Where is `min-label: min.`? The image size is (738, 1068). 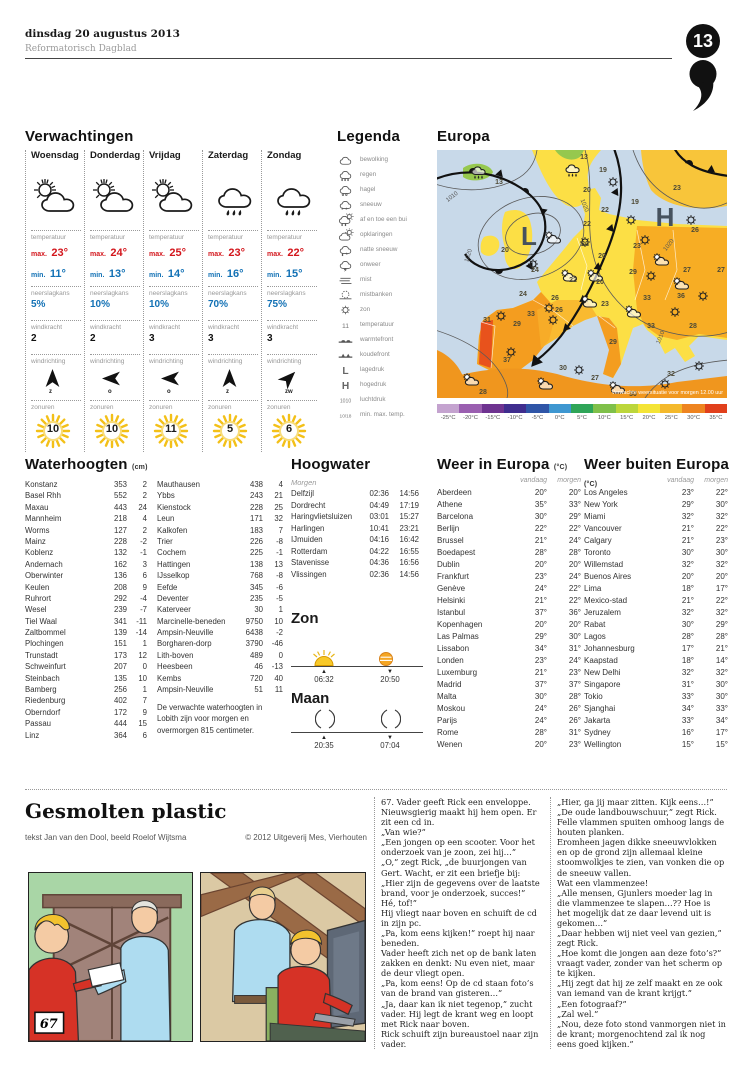 min-label: min. is located at coordinates (274, 275).